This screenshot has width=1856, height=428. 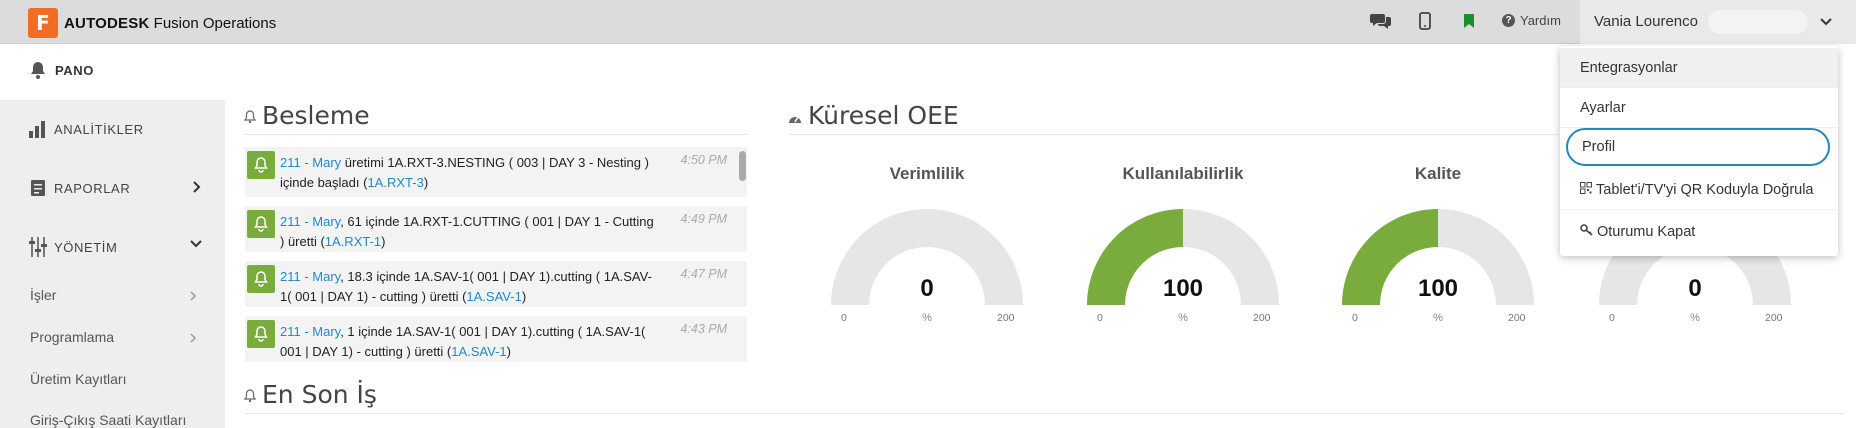 I want to click on feed-title: Besleme, so click(x=306, y=115).